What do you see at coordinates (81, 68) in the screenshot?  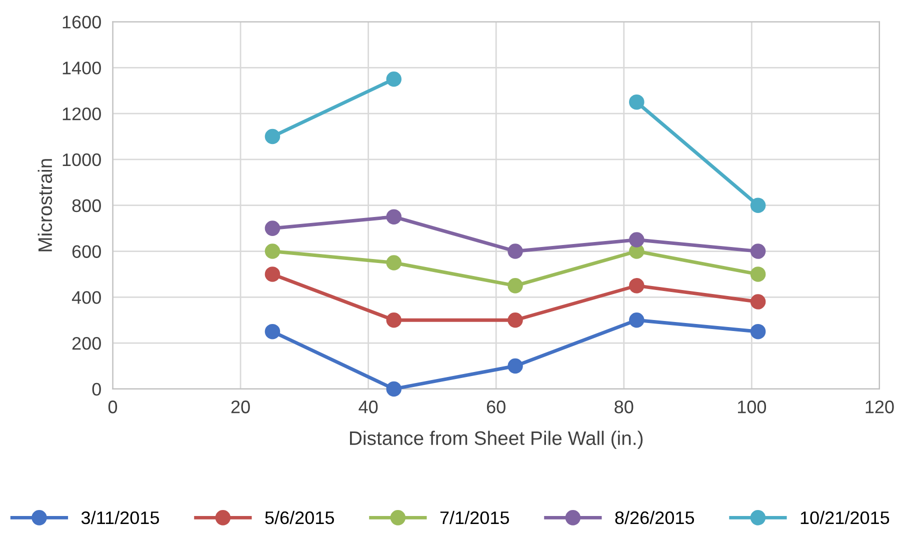 I see `y-tick-label: 1400` at bounding box center [81, 68].